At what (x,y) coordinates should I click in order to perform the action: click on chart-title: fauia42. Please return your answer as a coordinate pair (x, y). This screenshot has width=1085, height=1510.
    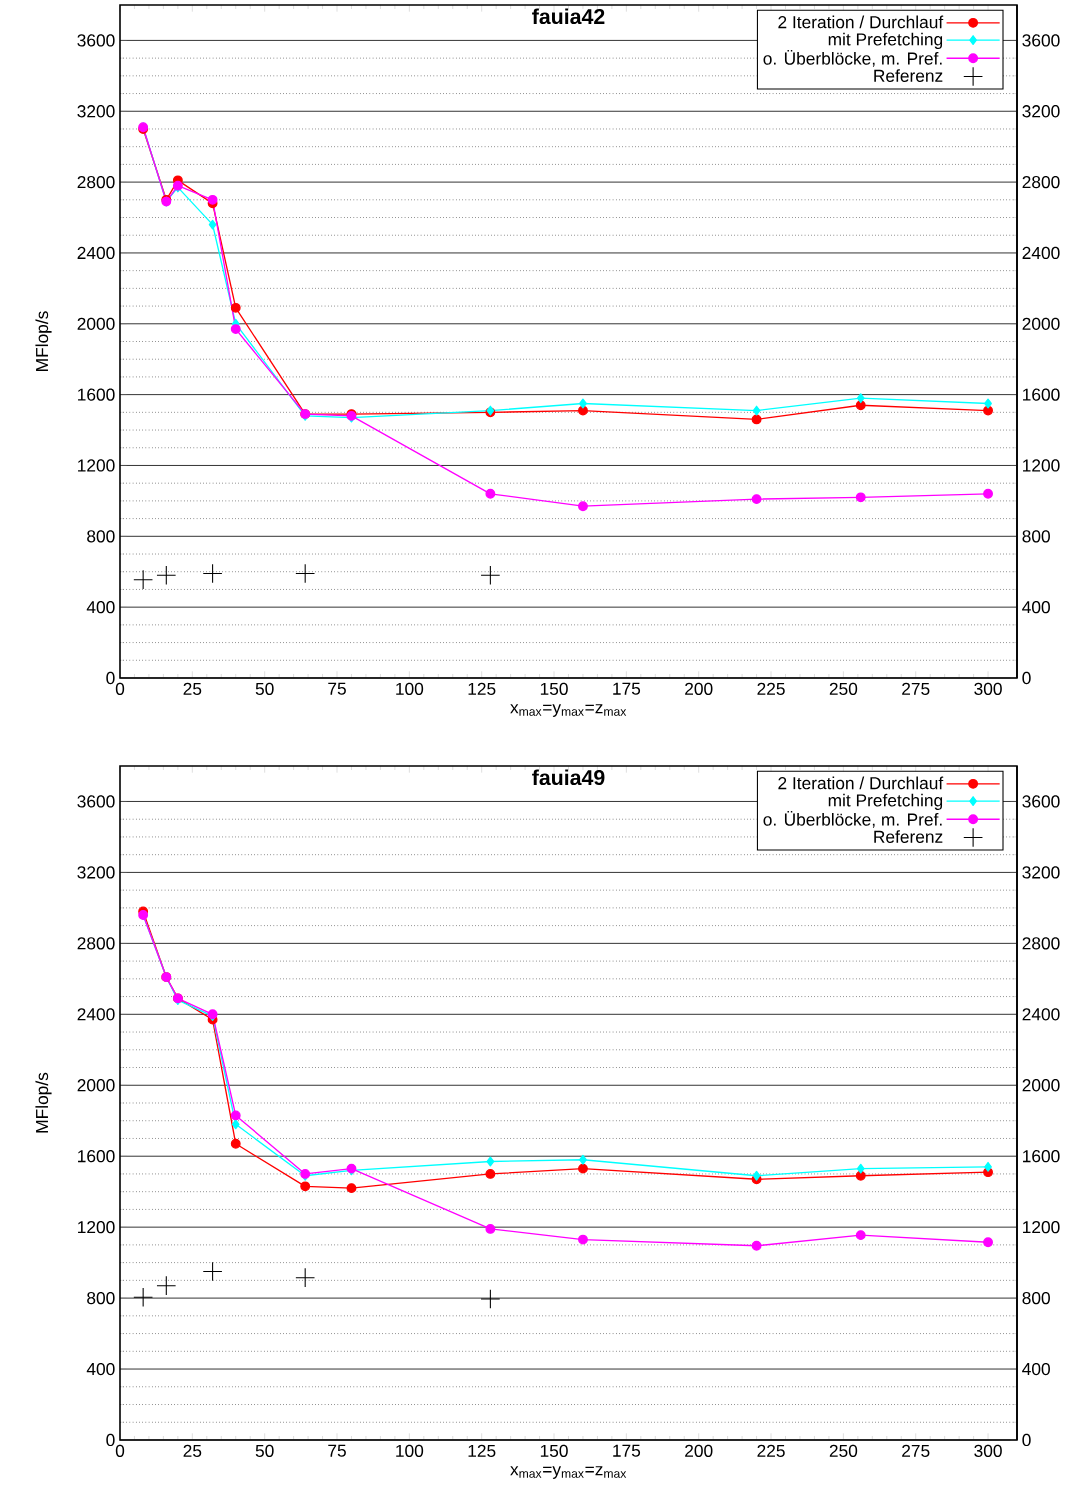
    Looking at the image, I should click on (568, 16).